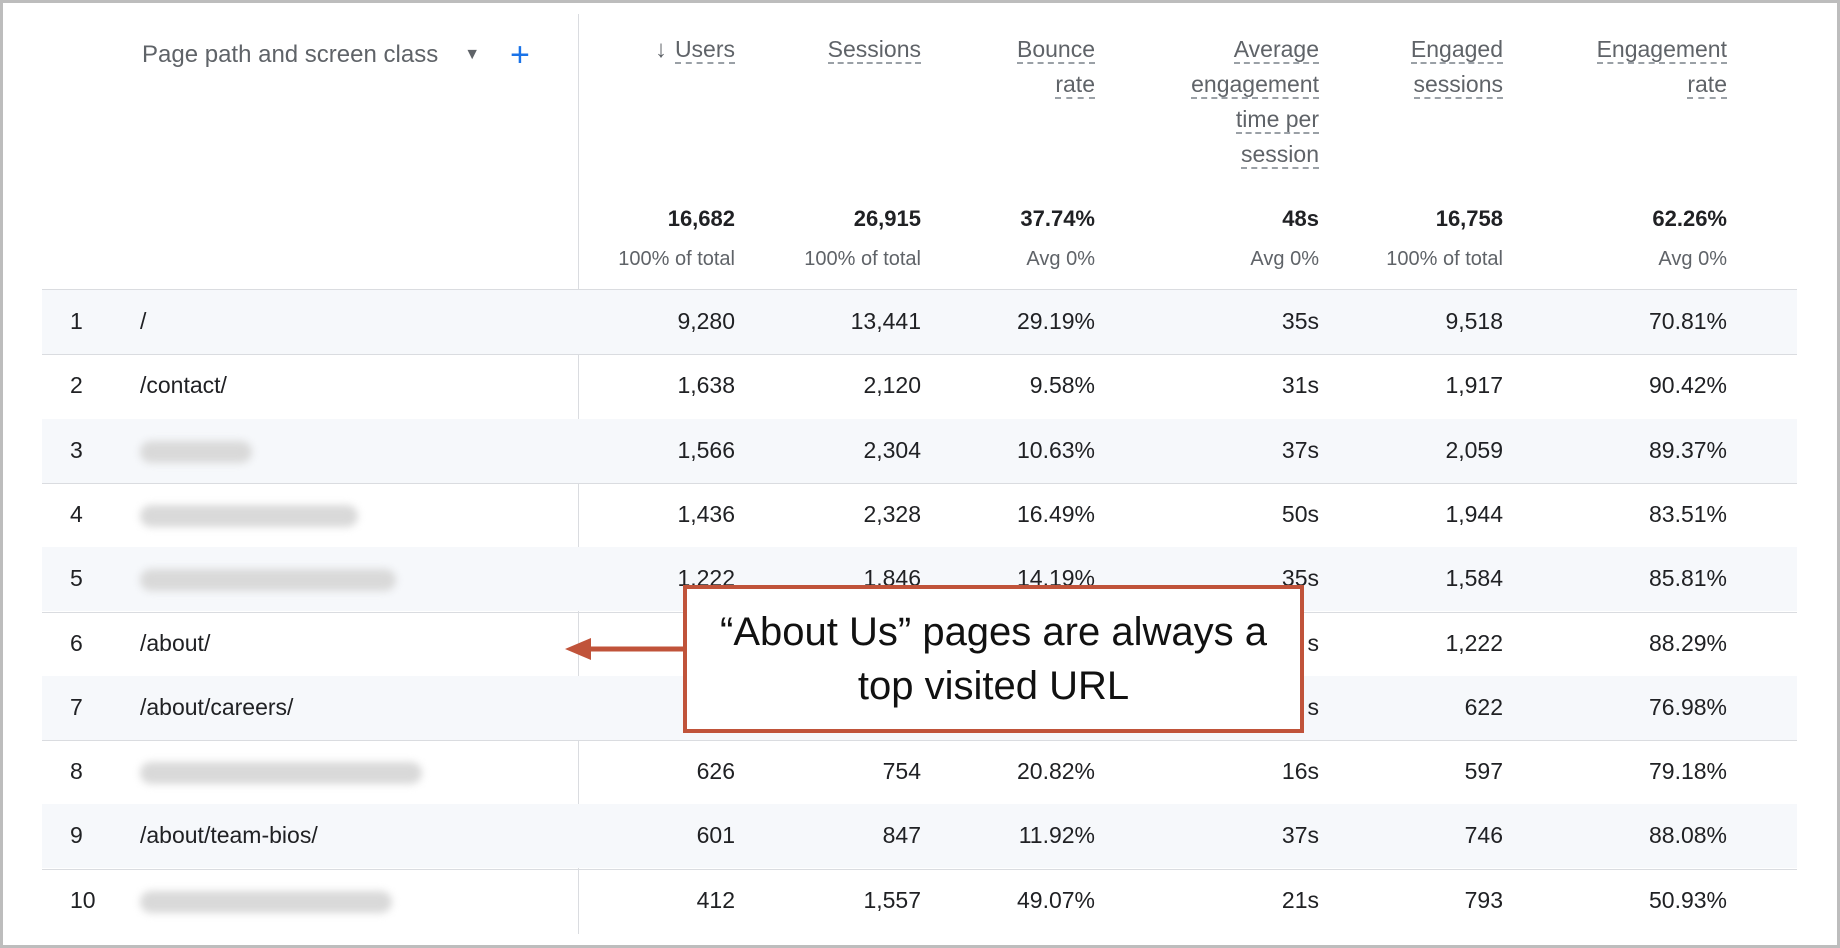  What do you see at coordinates (1057, 218) in the screenshot?
I see `total-value-bounce: 37.74%` at bounding box center [1057, 218].